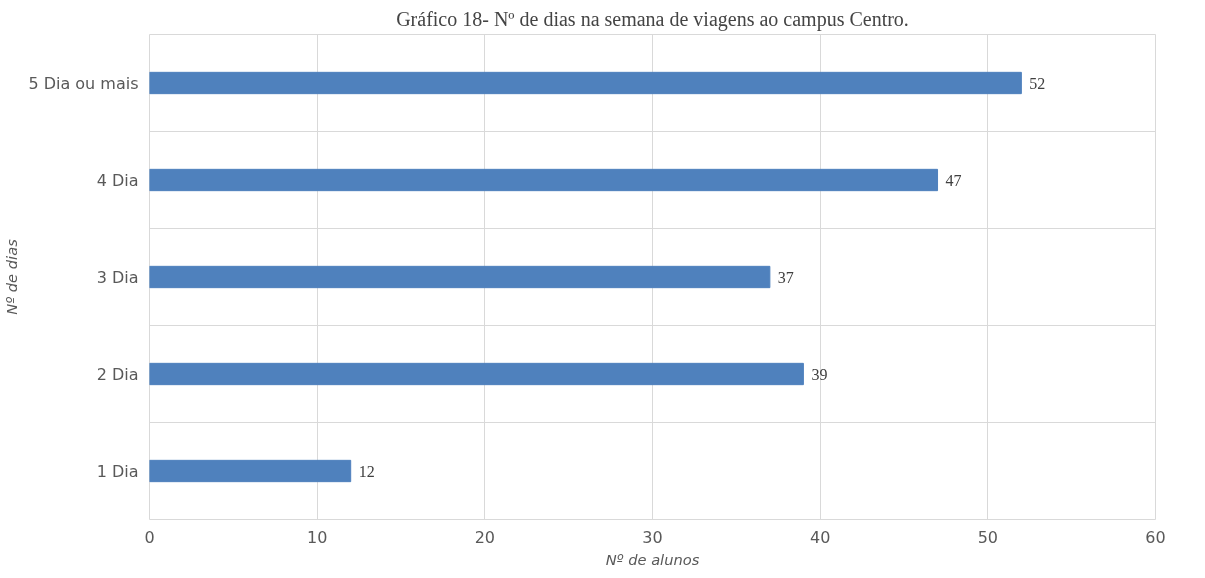  Describe the element at coordinates (820, 537) in the screenshot. I see `x-tick-label: 40` at that location.